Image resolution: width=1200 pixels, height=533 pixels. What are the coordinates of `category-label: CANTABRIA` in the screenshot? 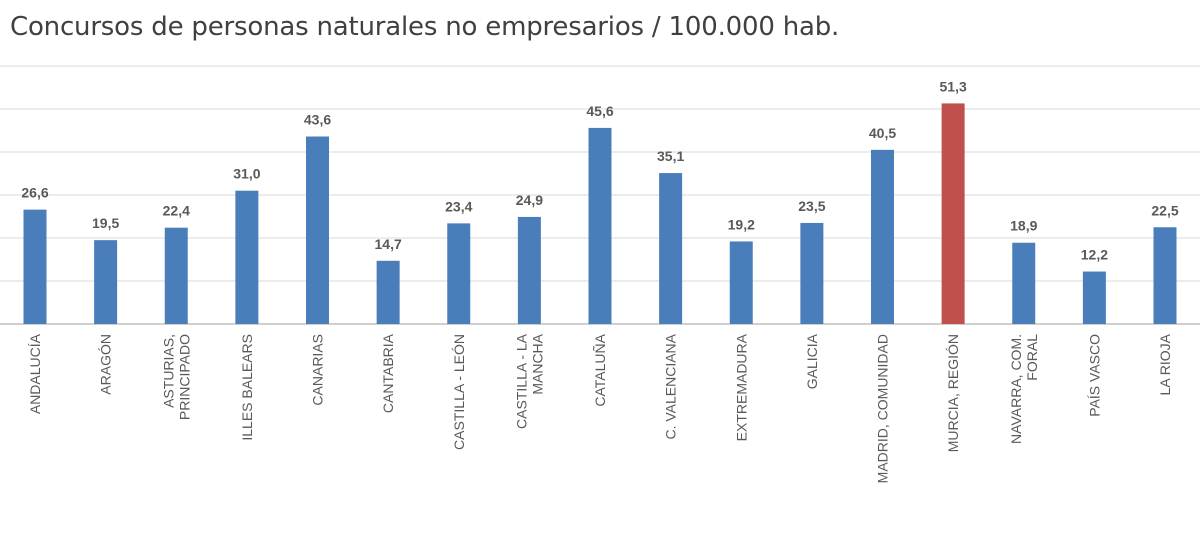 It's located at (388, 373).